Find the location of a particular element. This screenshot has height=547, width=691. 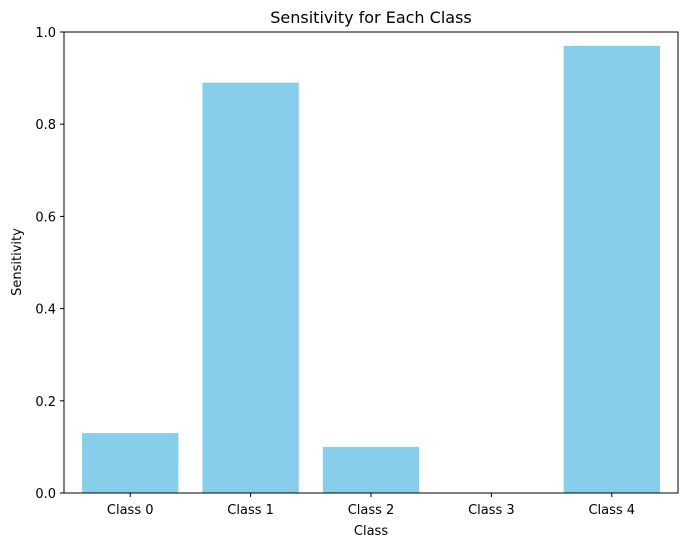

x-axis-label: Class is located at coordinates (371, 531).